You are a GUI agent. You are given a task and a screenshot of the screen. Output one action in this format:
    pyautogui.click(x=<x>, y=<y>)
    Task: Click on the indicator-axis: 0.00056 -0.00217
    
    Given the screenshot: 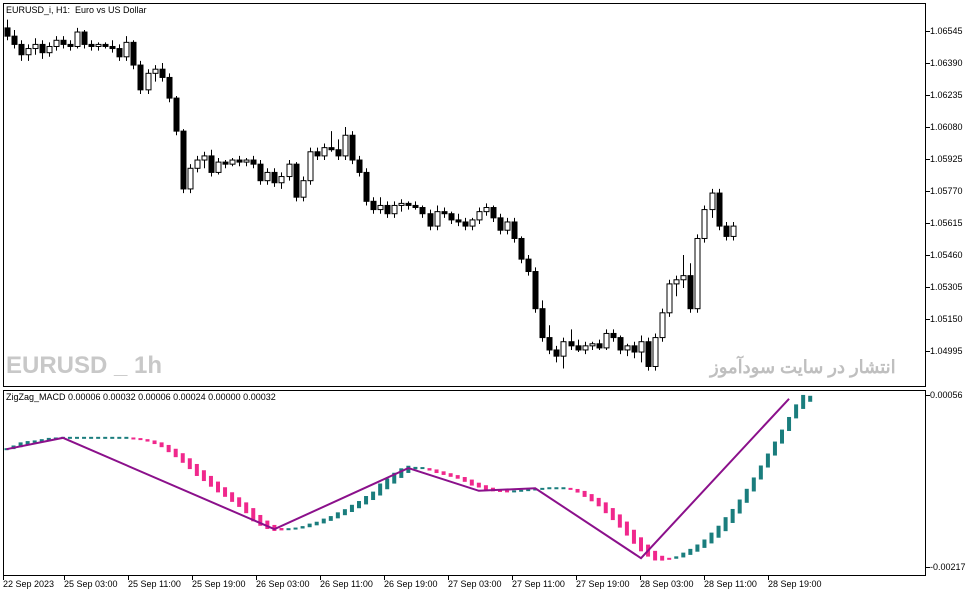 What is the action you would take?
    pyautogui.click(x=952, y=483)
    